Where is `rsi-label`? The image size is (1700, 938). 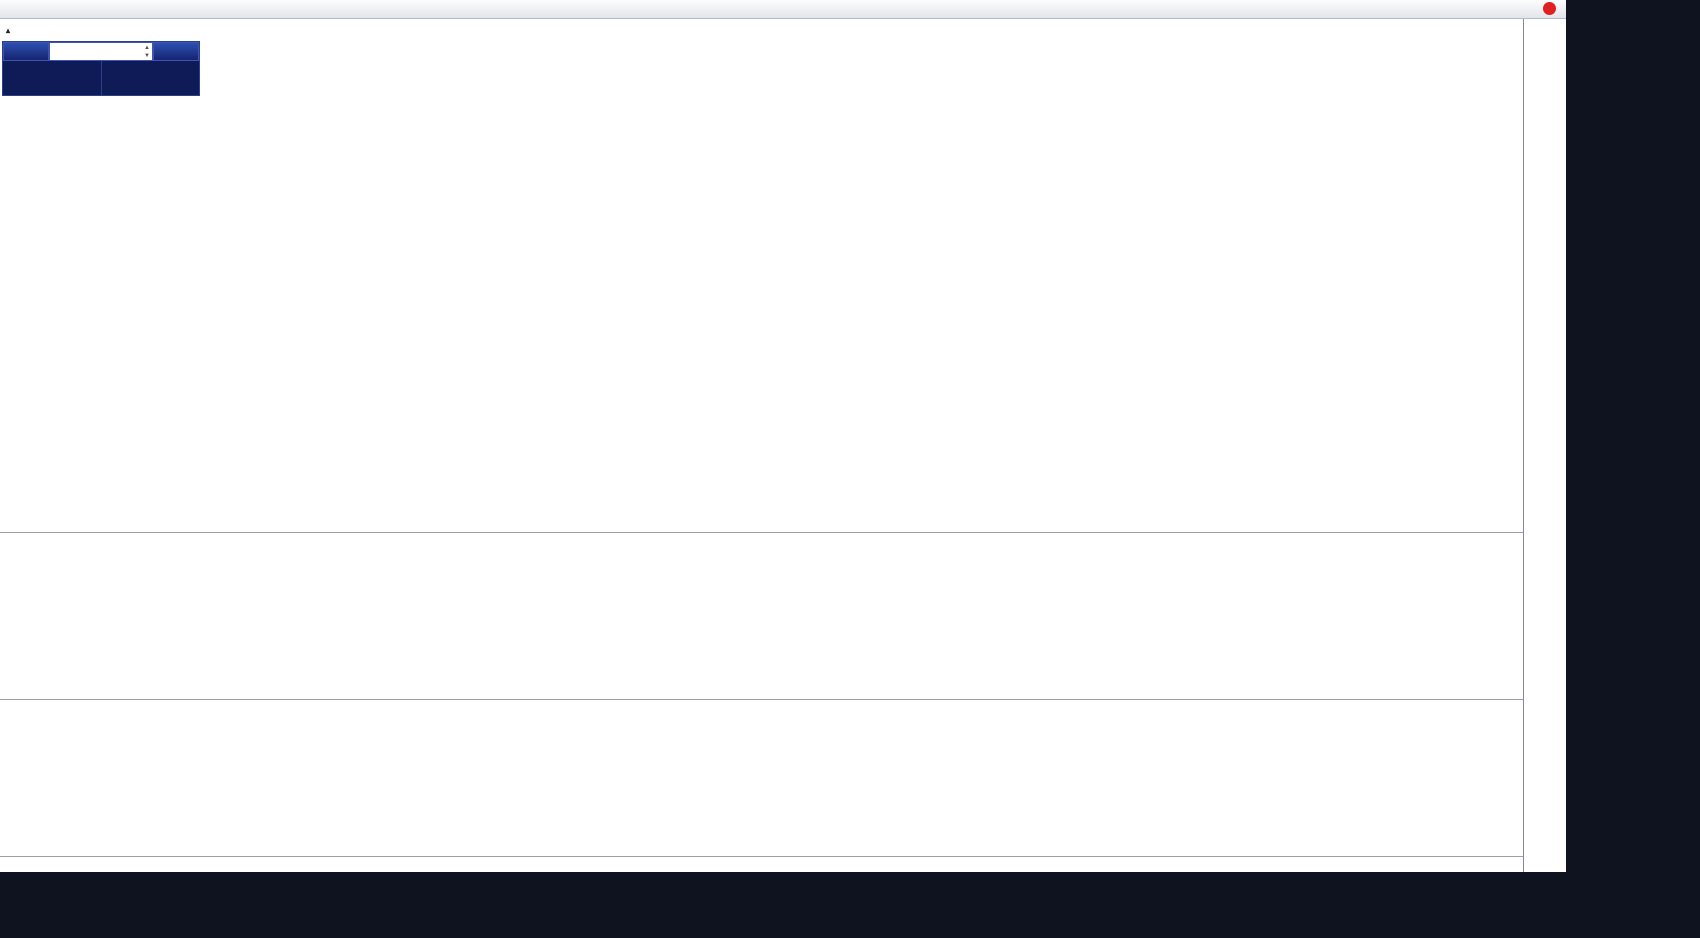 rsi-label is located at coordinates (8, 708).